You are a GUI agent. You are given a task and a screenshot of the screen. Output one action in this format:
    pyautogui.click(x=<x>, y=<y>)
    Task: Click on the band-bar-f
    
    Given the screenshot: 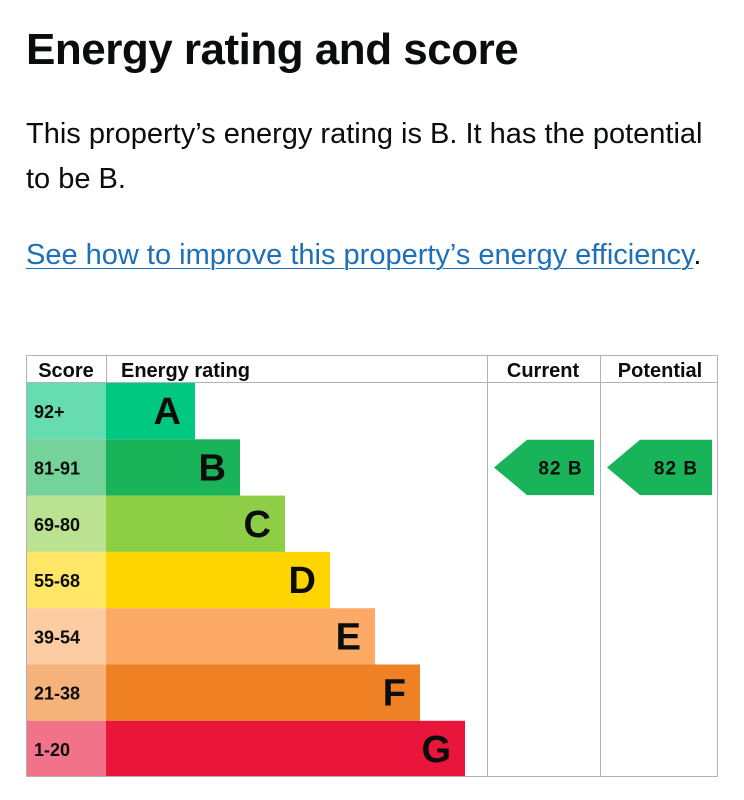 What is the action you would take?
    pyautogui.click(x=263, y=692)
    